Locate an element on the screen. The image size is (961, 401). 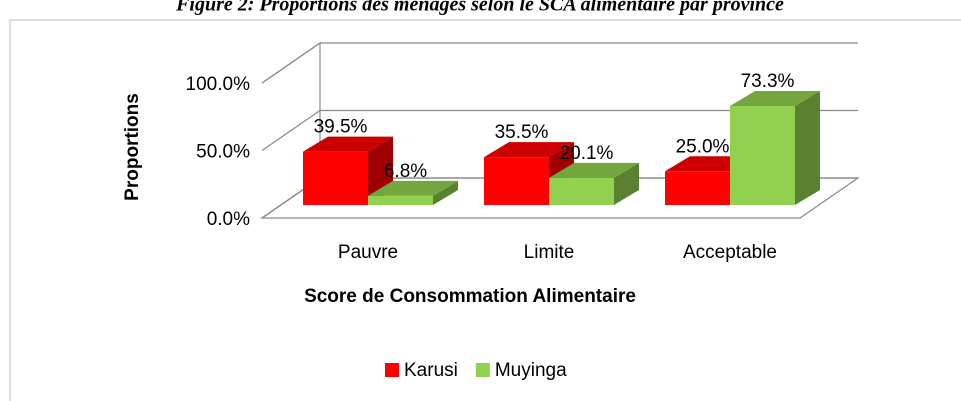
y-tick-label: 100.0% is located at coordinates (218, 84).